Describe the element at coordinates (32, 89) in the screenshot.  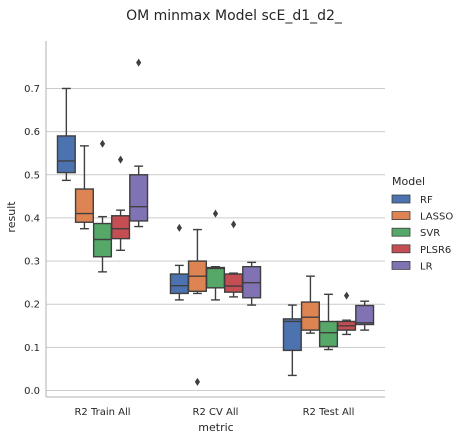
I see `y-tick-label: 0.7` at that location.